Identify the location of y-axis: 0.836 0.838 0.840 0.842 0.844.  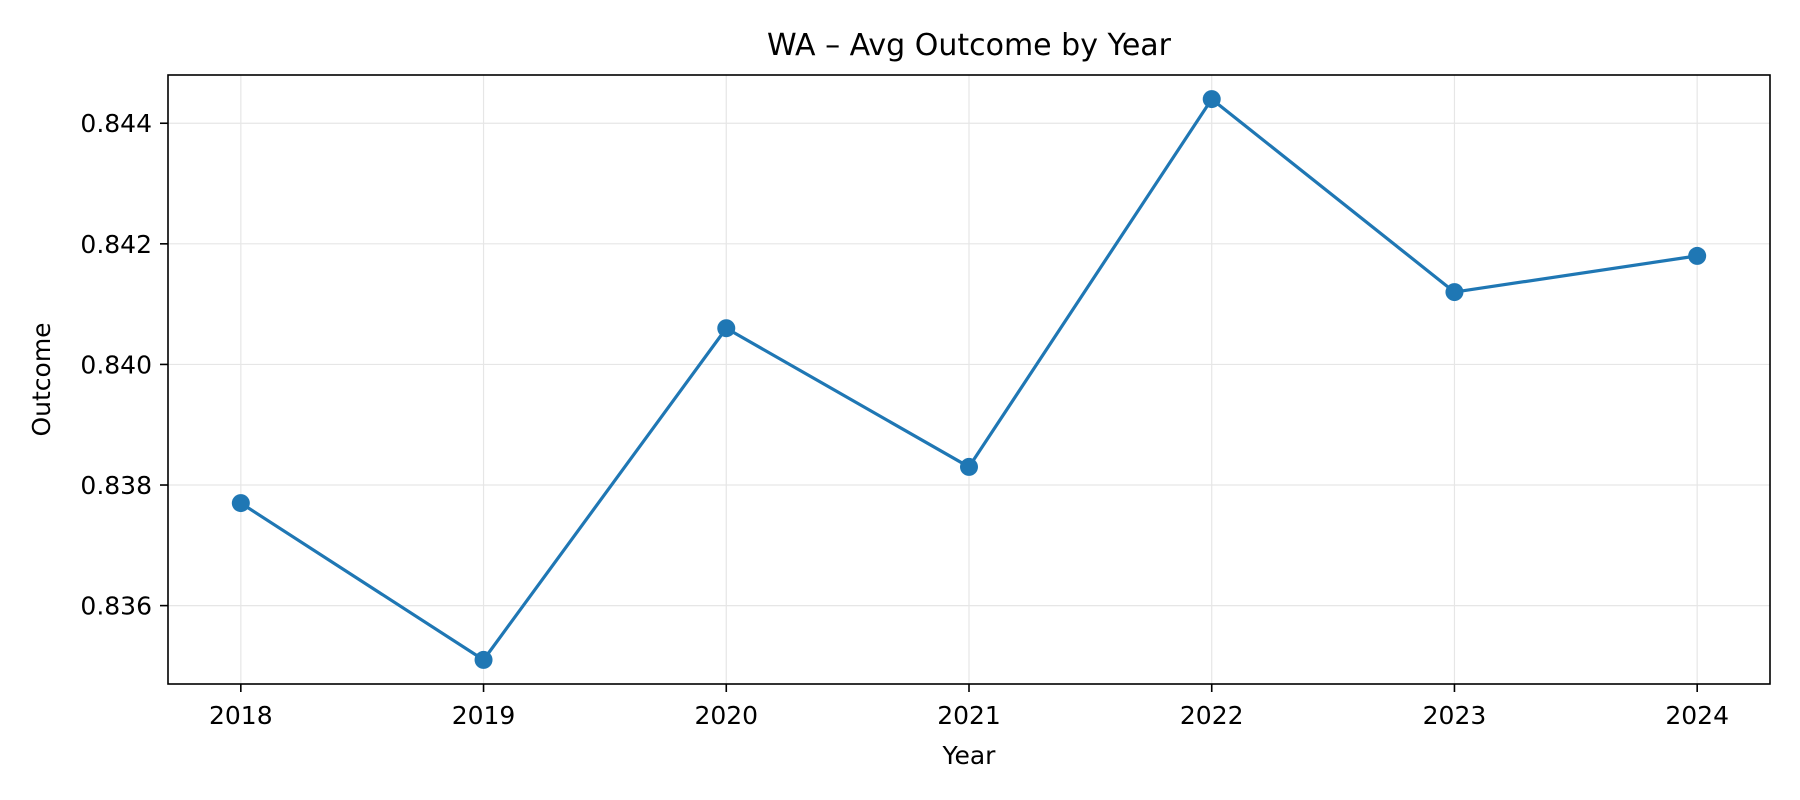
(124, 365).